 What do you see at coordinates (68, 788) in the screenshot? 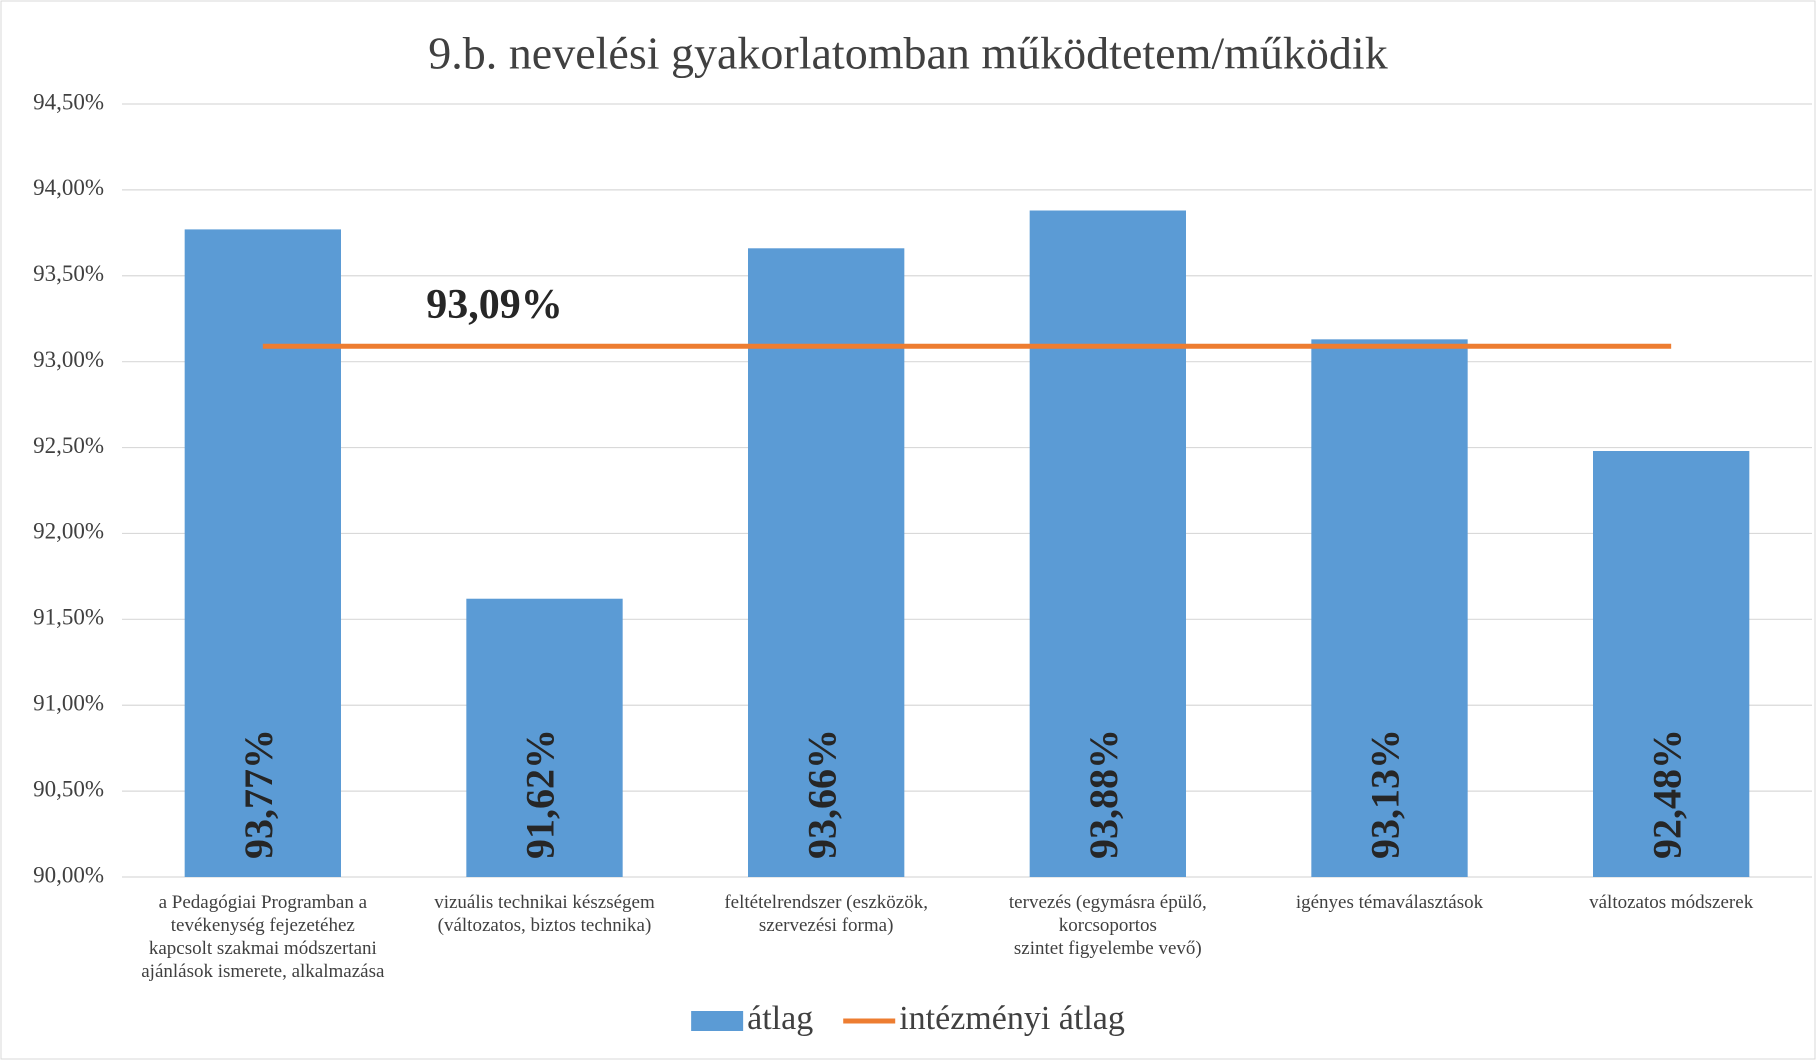
I see `y-tick-label: 90,50%` at bounding box center [68, 788].